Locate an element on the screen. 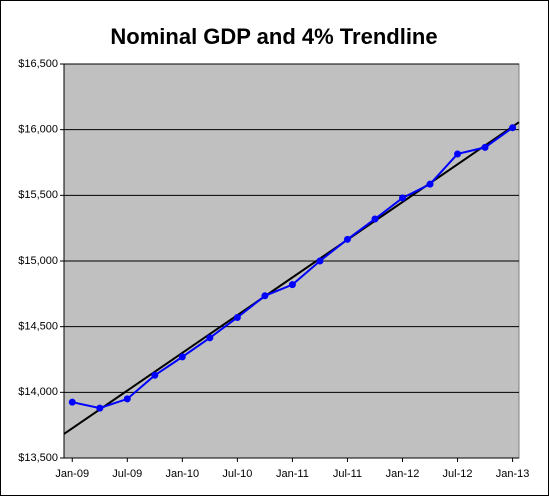 This screenshot has width=549, height=496. y-tick-label: $16,000 is located at coordinates (38, 130).